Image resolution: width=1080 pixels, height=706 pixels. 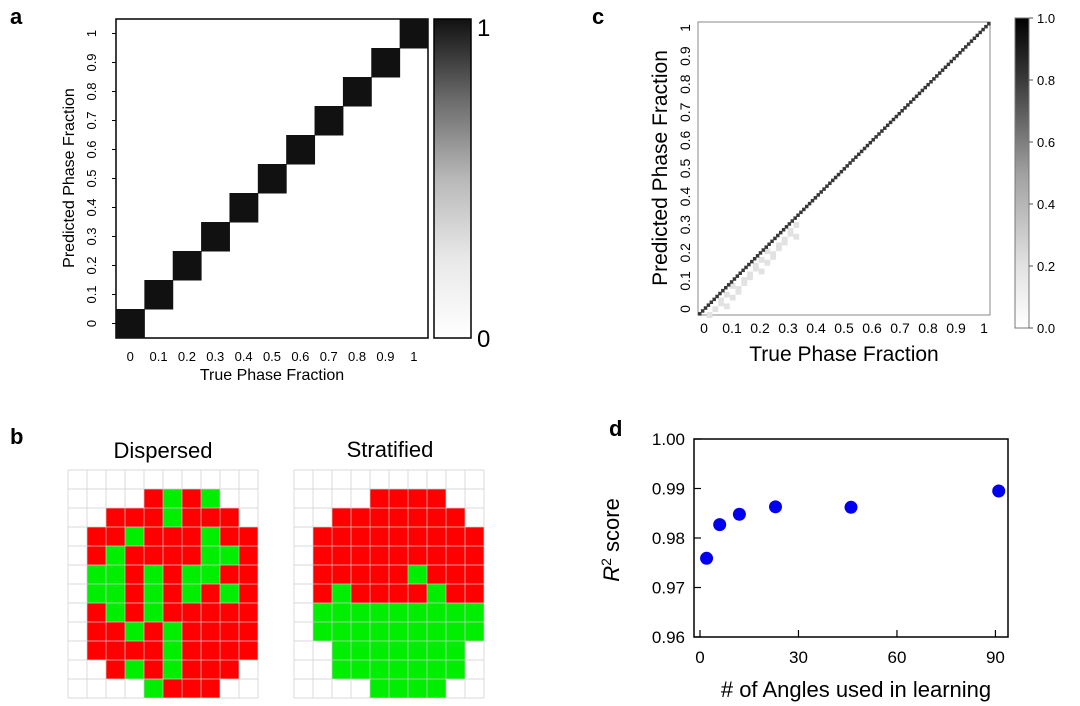 What do you see at coordinates (1046, 18) in the screenshot?
I see `colorbar-tick-label: 1.0` at bounding box center [1046, 18].